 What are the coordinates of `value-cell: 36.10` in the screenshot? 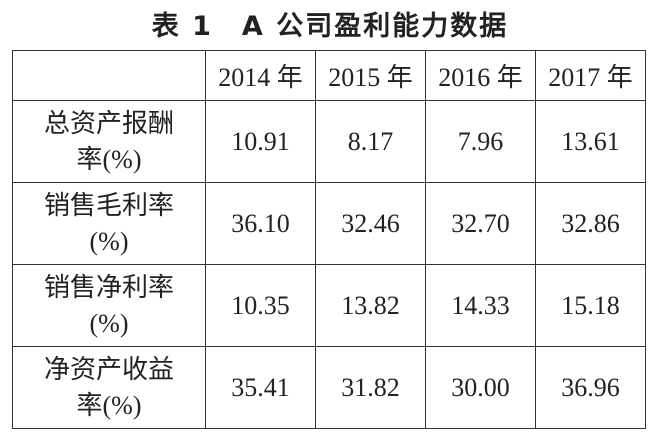 It's located at (260, 223).